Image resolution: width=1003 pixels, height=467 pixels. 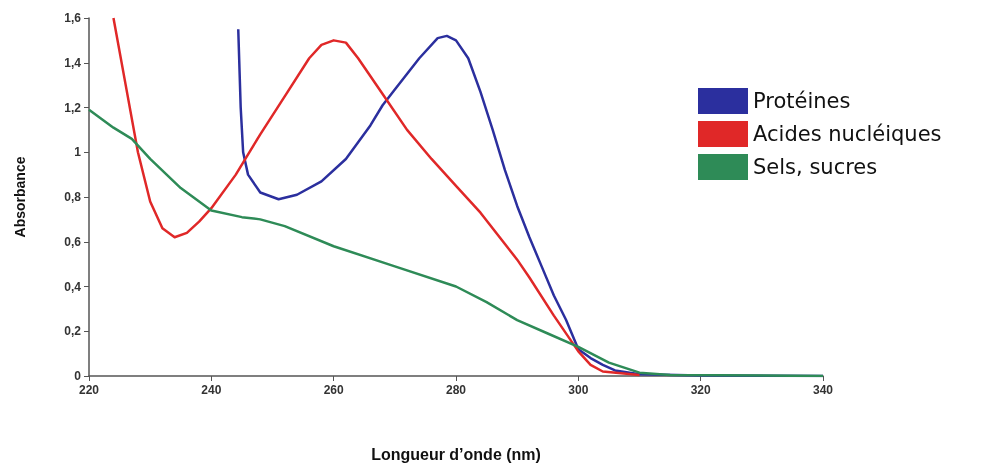 I want to click on y-tick-label: 1,4, so click(x=73, y=62).